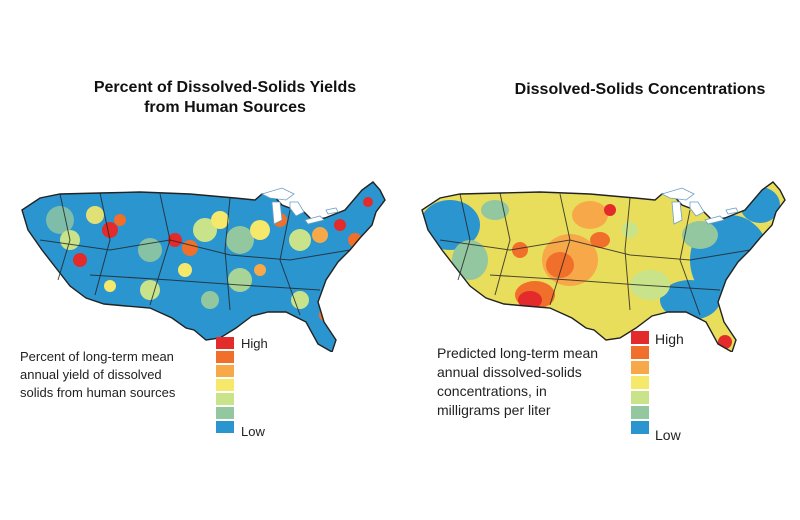  I want to click on title-line-1: Percent of Dissolved-Solids Yields, so click(225, 87).